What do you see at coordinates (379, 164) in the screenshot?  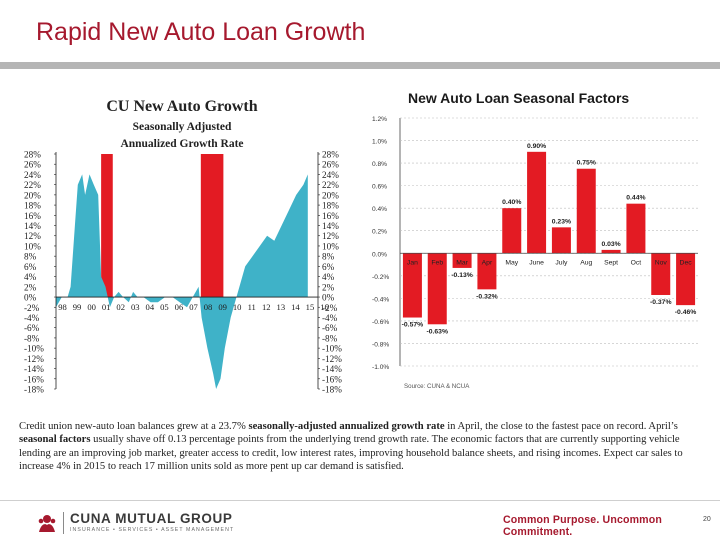 I see `seasonal-y-tick-label: 0.8%` at bounding box center [379, 164].